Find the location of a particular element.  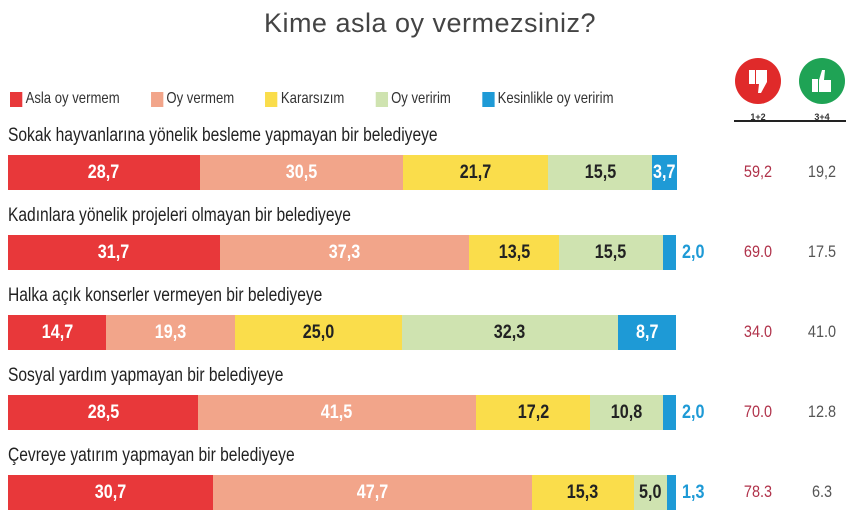

bar-segment: 28,5 is located at coordinates (103, 412).